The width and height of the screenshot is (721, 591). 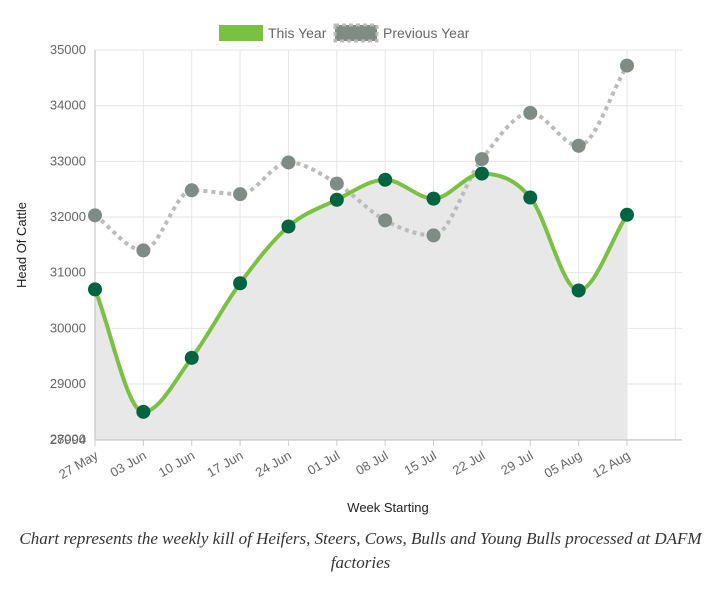 I want to click on legend-label-previous-year: Previous Year, so click(x=426, y=33).